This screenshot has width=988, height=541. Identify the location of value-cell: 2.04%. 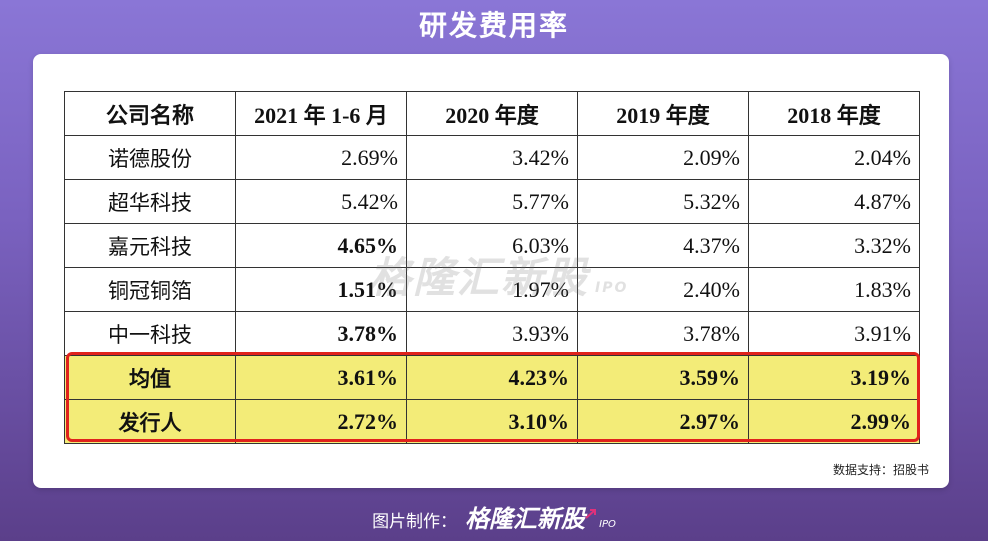
(834, 157).